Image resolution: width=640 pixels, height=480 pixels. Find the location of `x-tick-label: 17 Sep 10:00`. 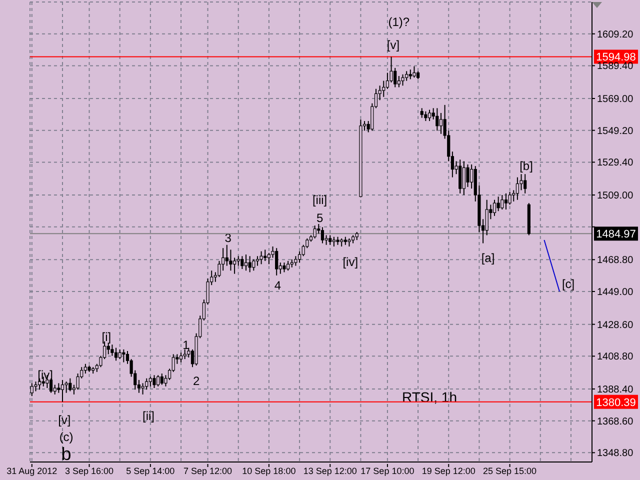

x-tick-label: 17 Sep 10:00 is located at coordinates (387, 471).